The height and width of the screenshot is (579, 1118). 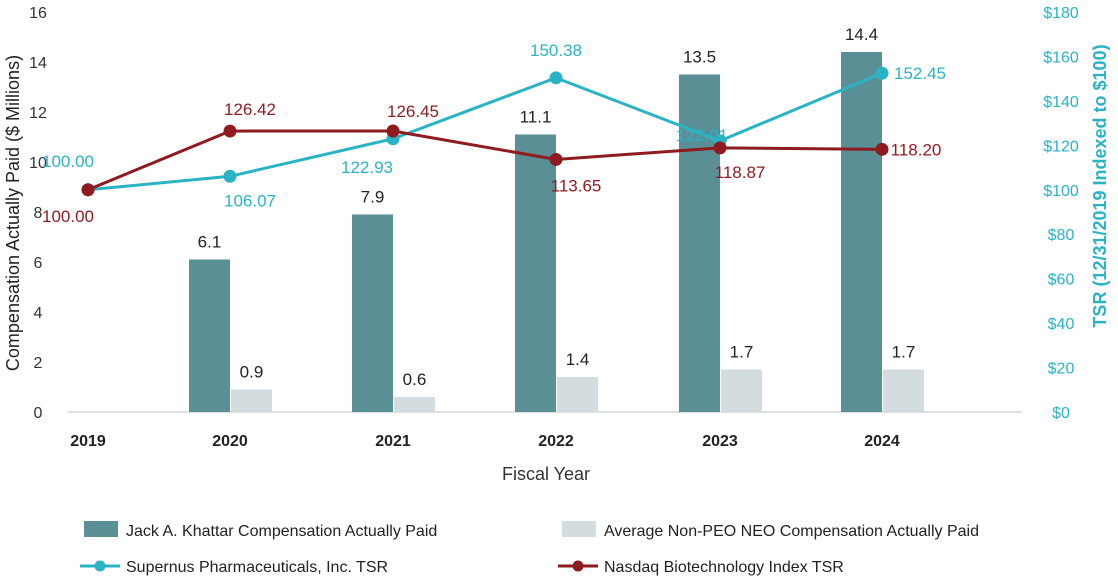 I want to click on point-supernus-2024, so click(x=882, y=73).